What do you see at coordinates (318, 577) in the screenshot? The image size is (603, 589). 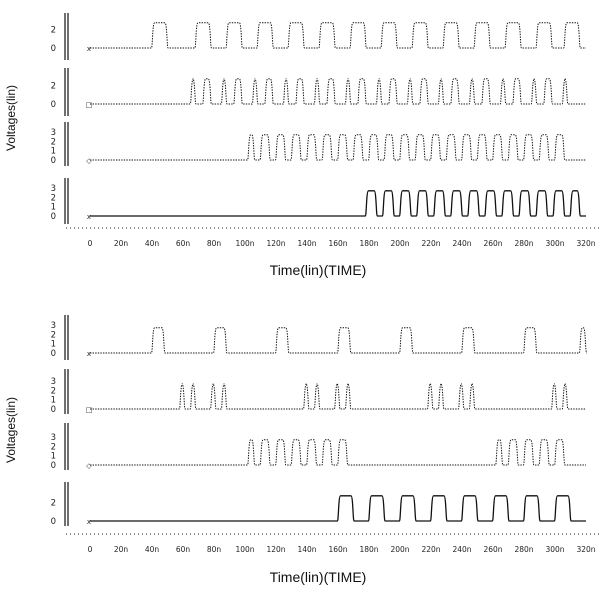 I see `x-axis-label-bottom: Time(lin)(TIME)` at bounding box center [318, 577].